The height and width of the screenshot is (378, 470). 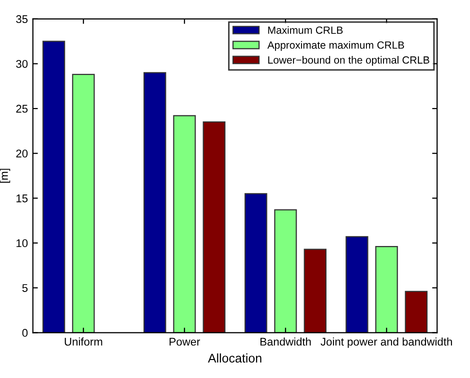 What do you see at coordinates (83, 342) in the screenshot?
I see `x-tick-label: Uniform` at bounding box center [83, 342].